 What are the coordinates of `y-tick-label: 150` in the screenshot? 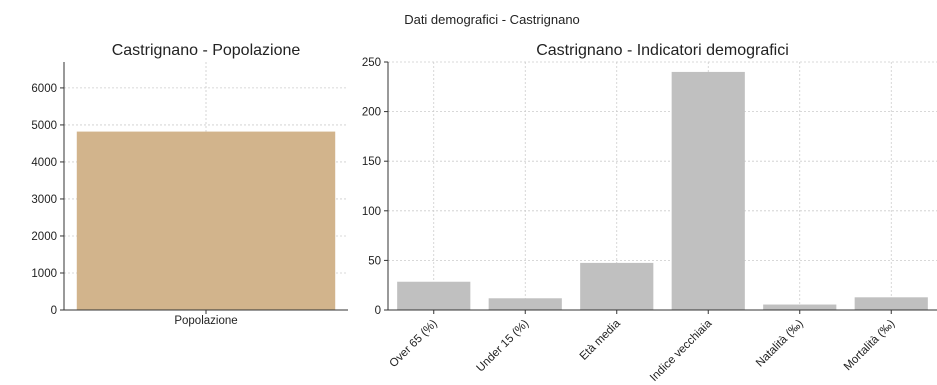 It's located at (371, 162).